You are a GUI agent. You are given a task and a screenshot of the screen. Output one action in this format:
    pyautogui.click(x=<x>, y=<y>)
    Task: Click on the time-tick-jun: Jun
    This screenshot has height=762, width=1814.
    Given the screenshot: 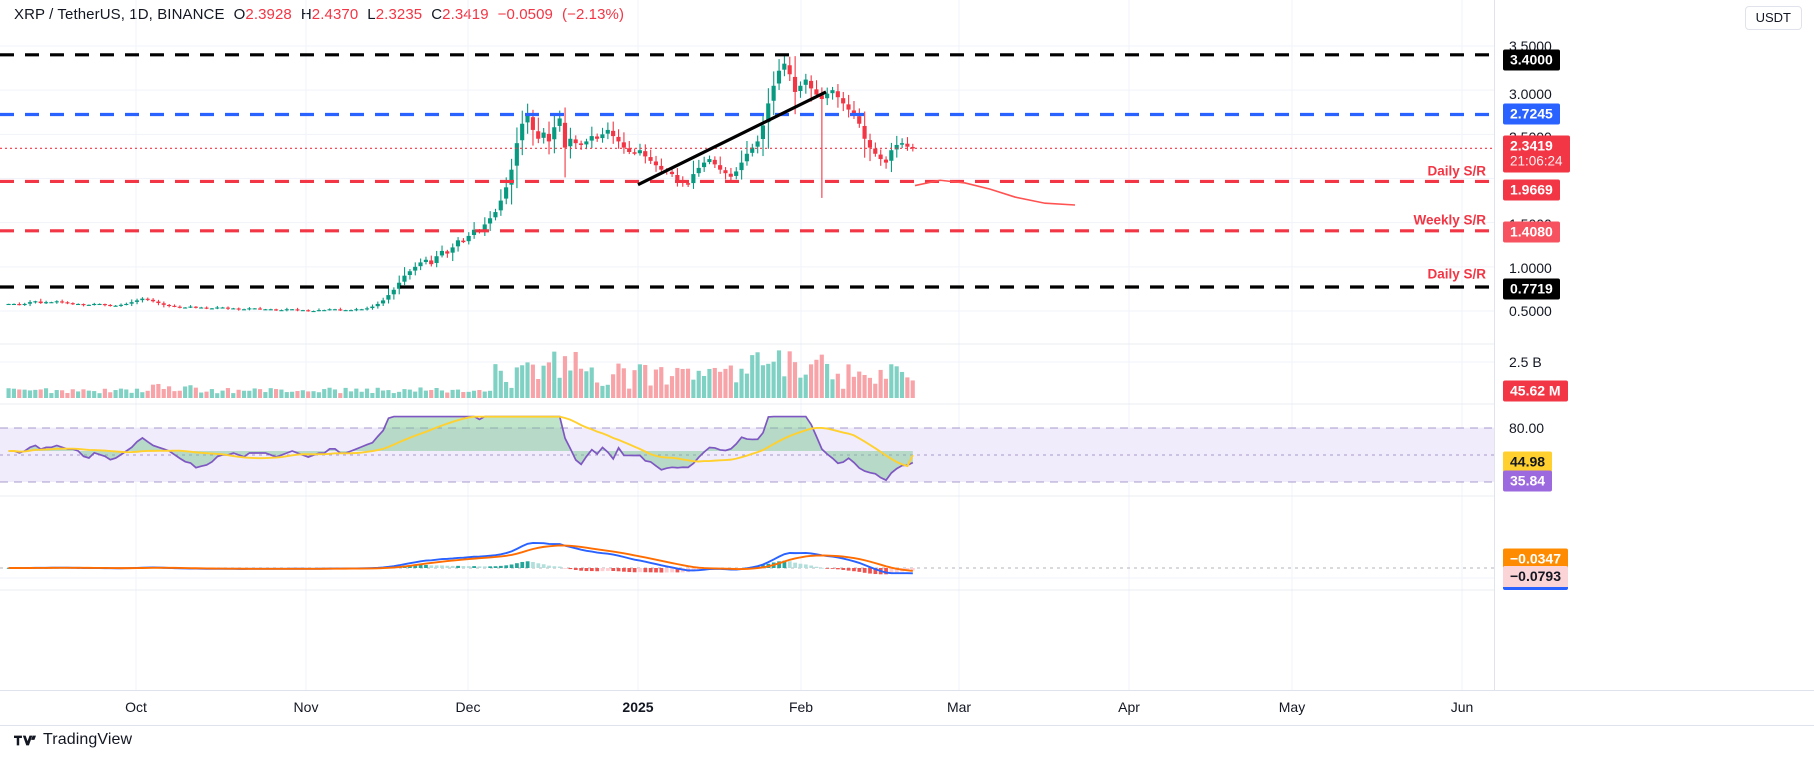 What is the action you would take?
    pyautogui.click(x=1462, y=707)
    